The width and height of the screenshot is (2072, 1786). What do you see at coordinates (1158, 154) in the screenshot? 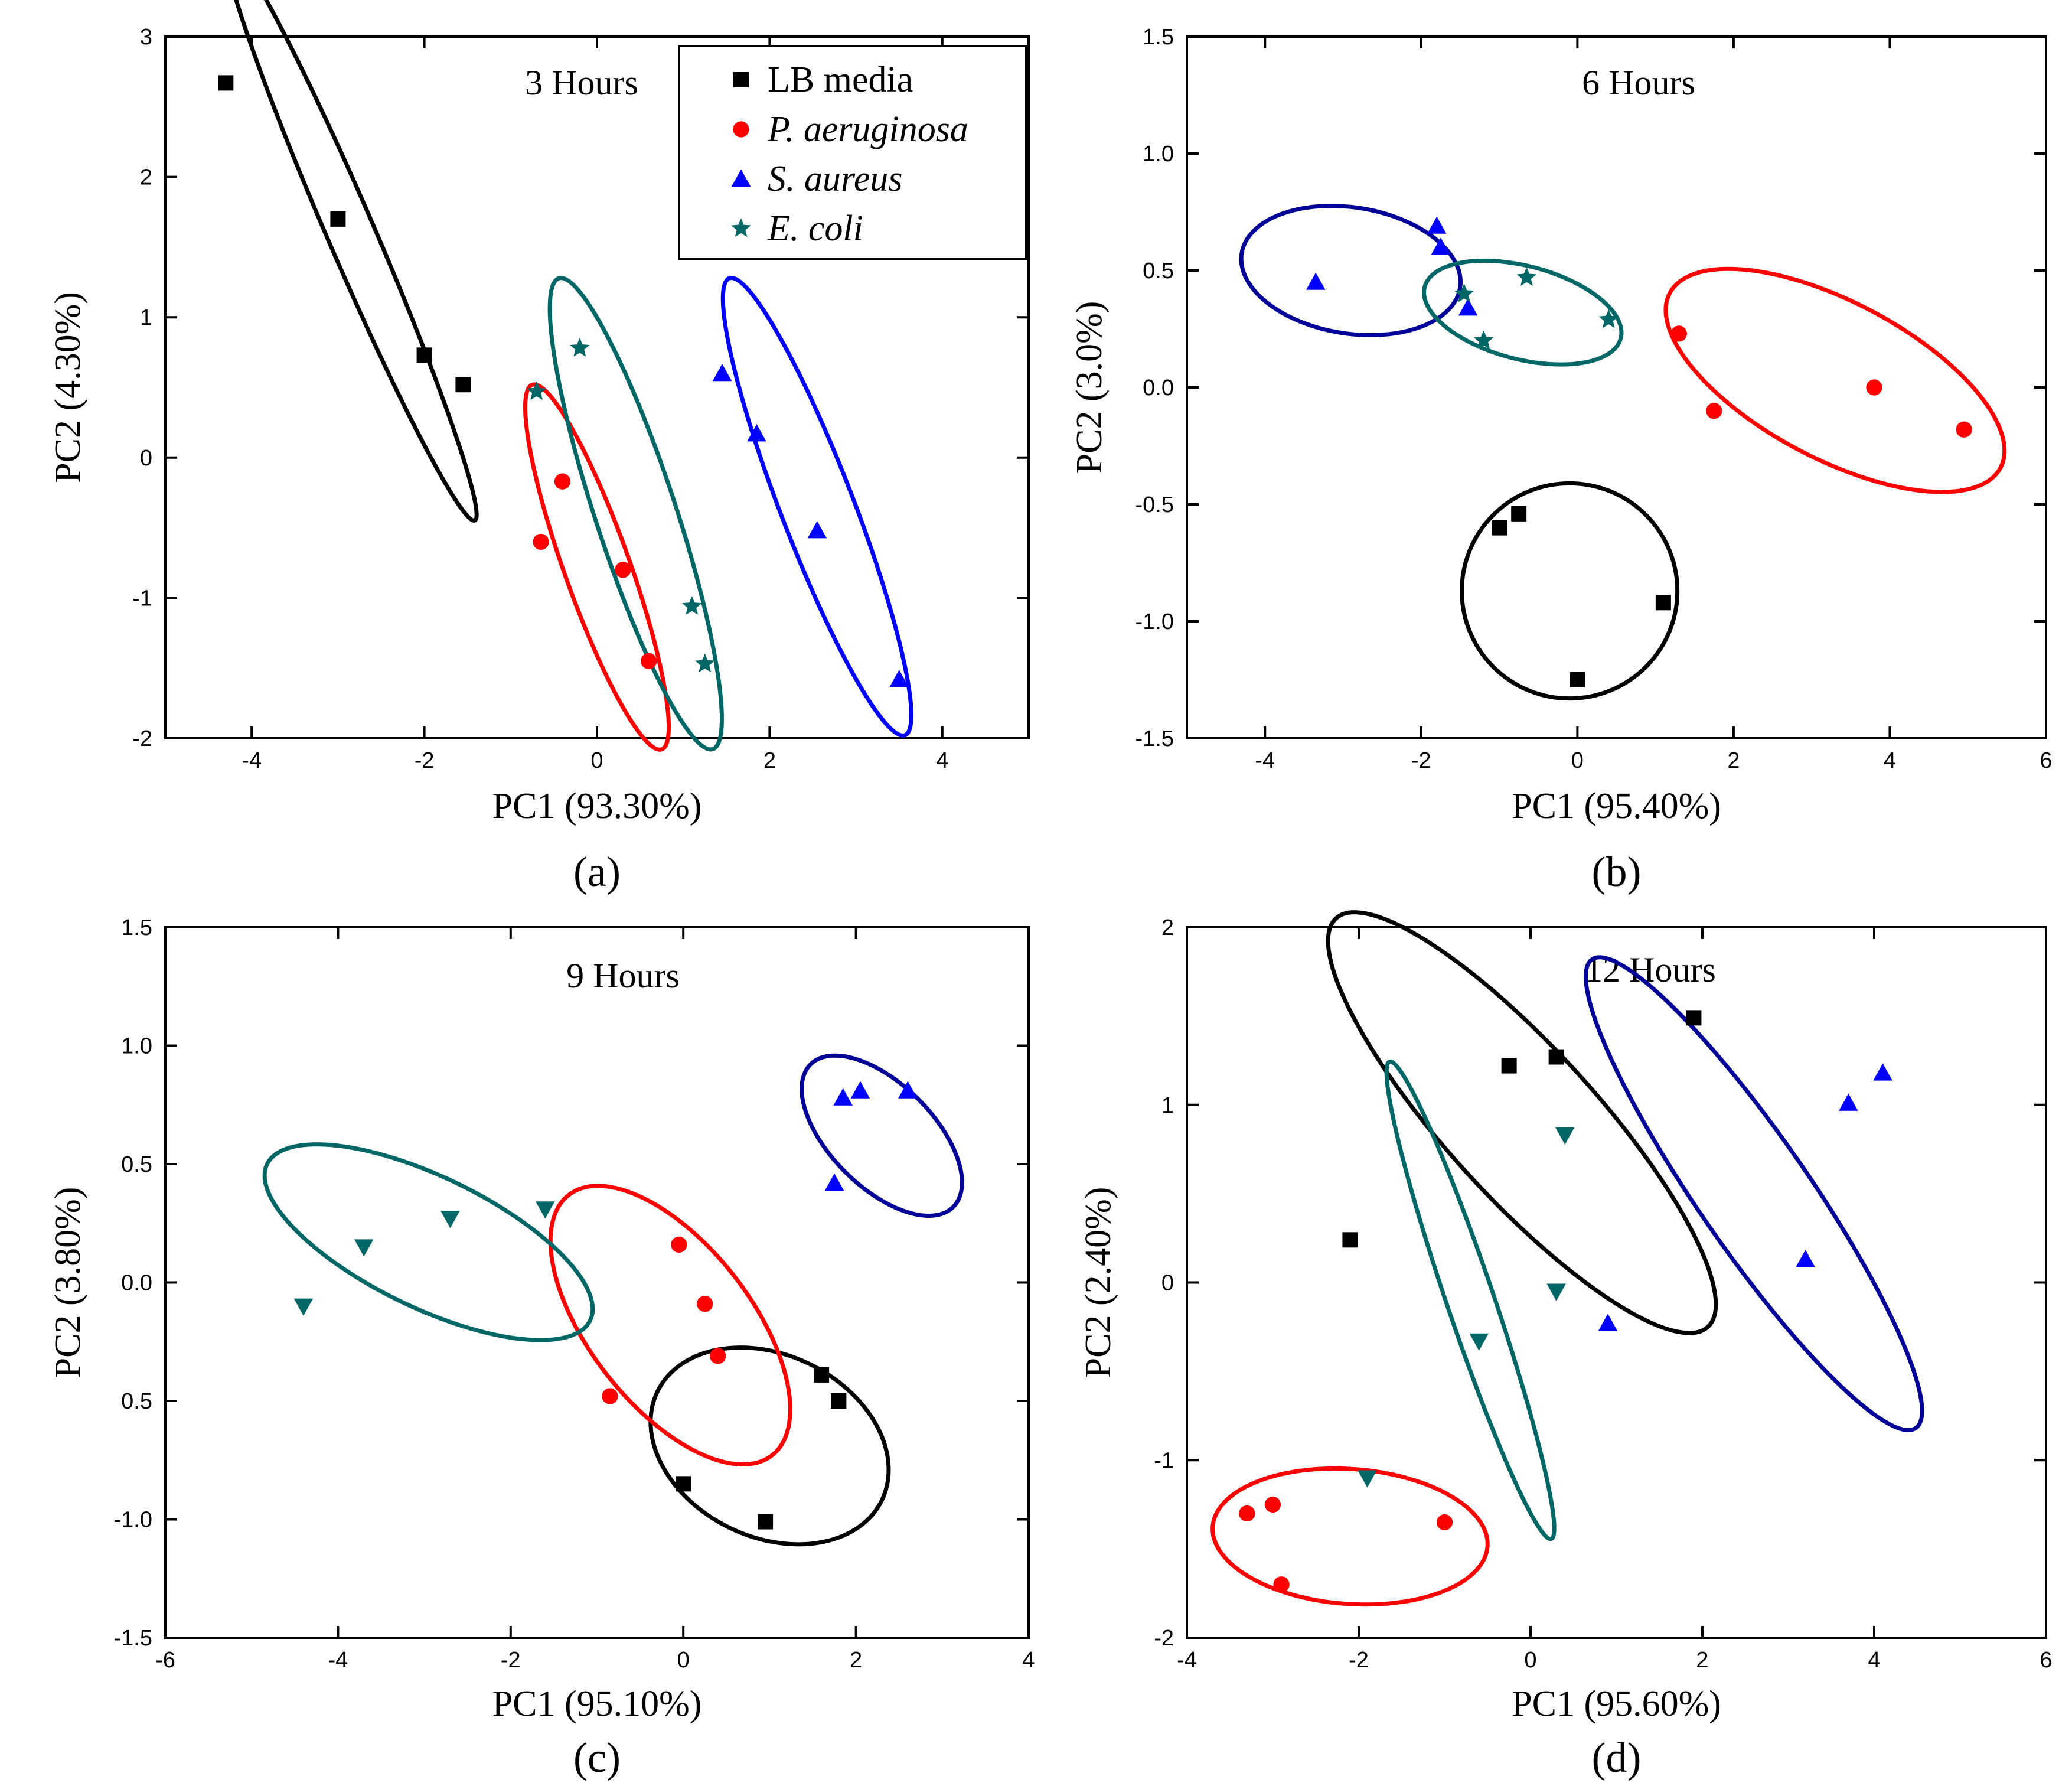
I see `y-tick-label: 1.0` at bounding box center [1158, 154].